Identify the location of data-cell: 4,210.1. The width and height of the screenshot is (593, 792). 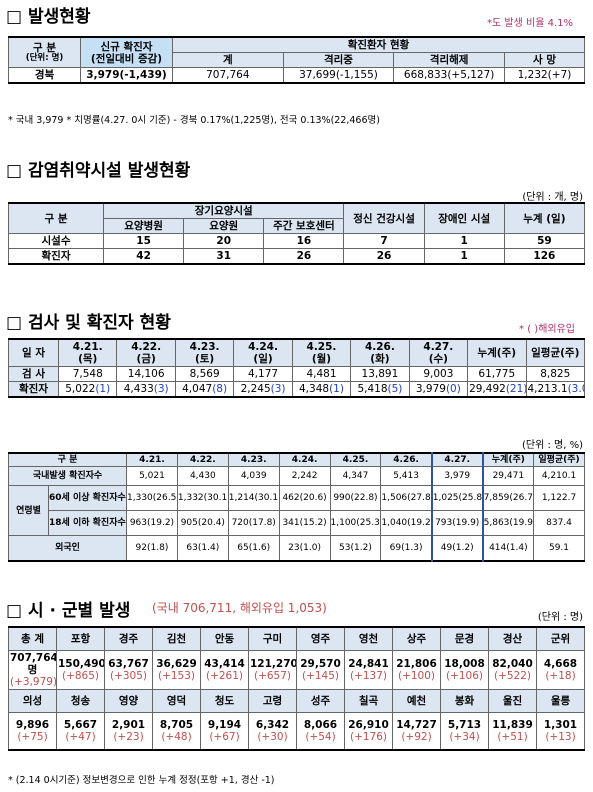
(559, 476).